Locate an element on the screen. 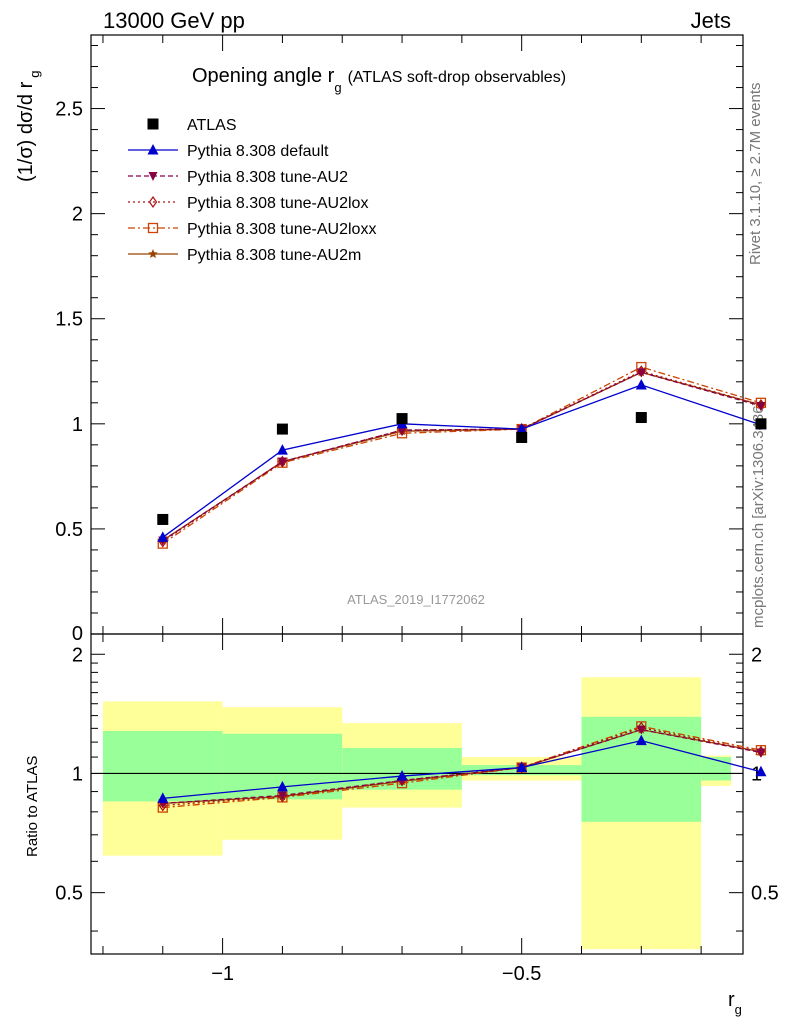 This screenshot has width=786, height=1024. main-y-tick-label: 0.5 is located at coordinates (69, 530).